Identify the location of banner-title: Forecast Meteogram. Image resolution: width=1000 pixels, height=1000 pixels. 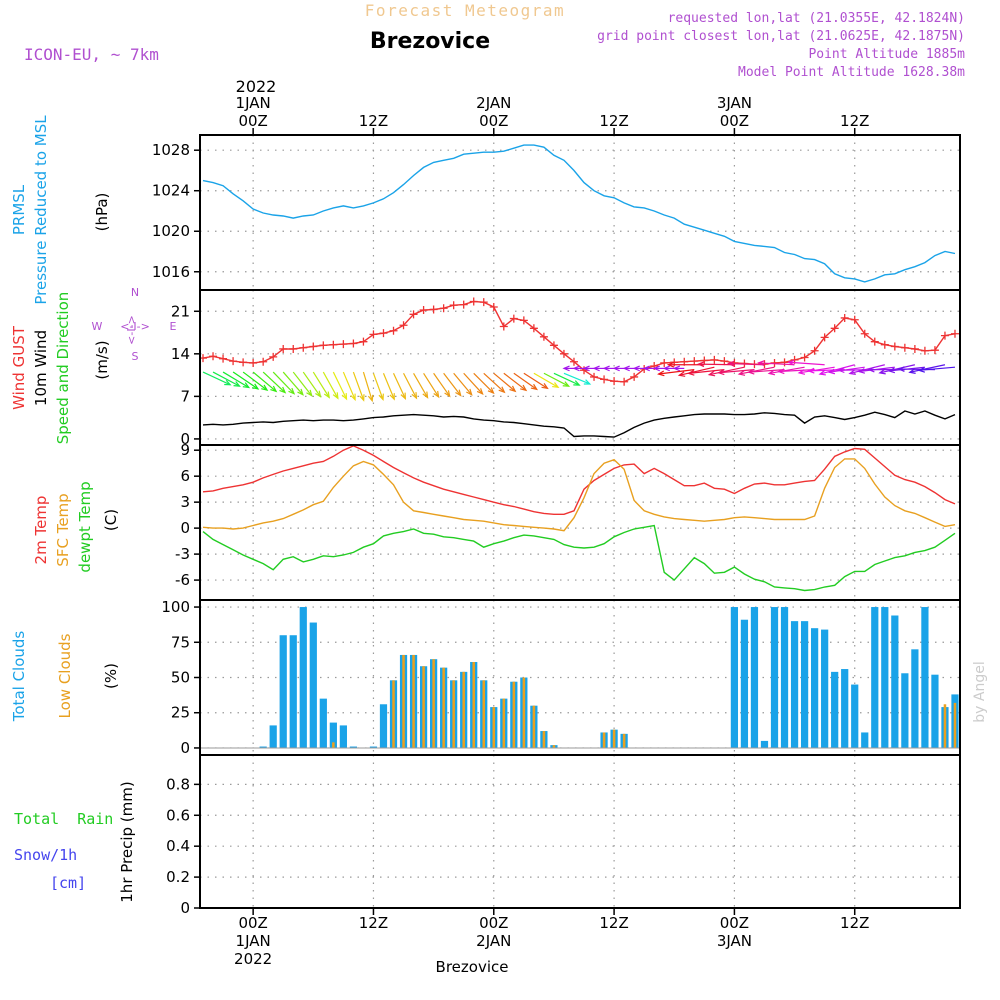
(465, 10).